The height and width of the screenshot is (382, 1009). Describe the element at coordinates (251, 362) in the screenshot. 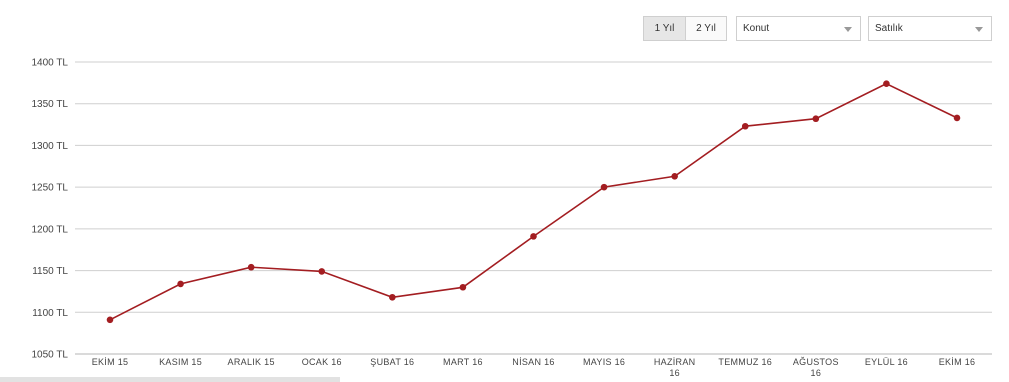

I see `x-tick-label: ARALIK 15` at that location.